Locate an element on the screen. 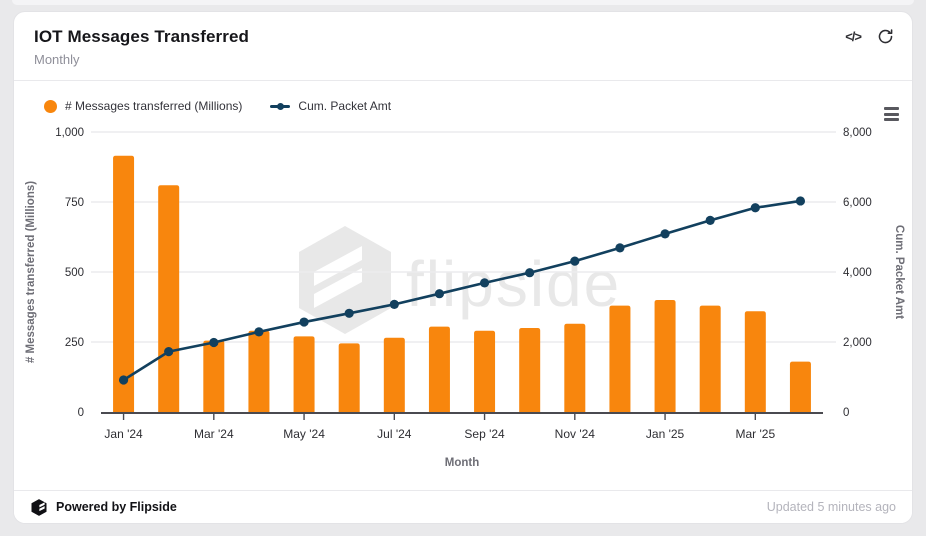  card-header: IOT Messages Transferred Monthly </> is located at coordinates (463, 46).